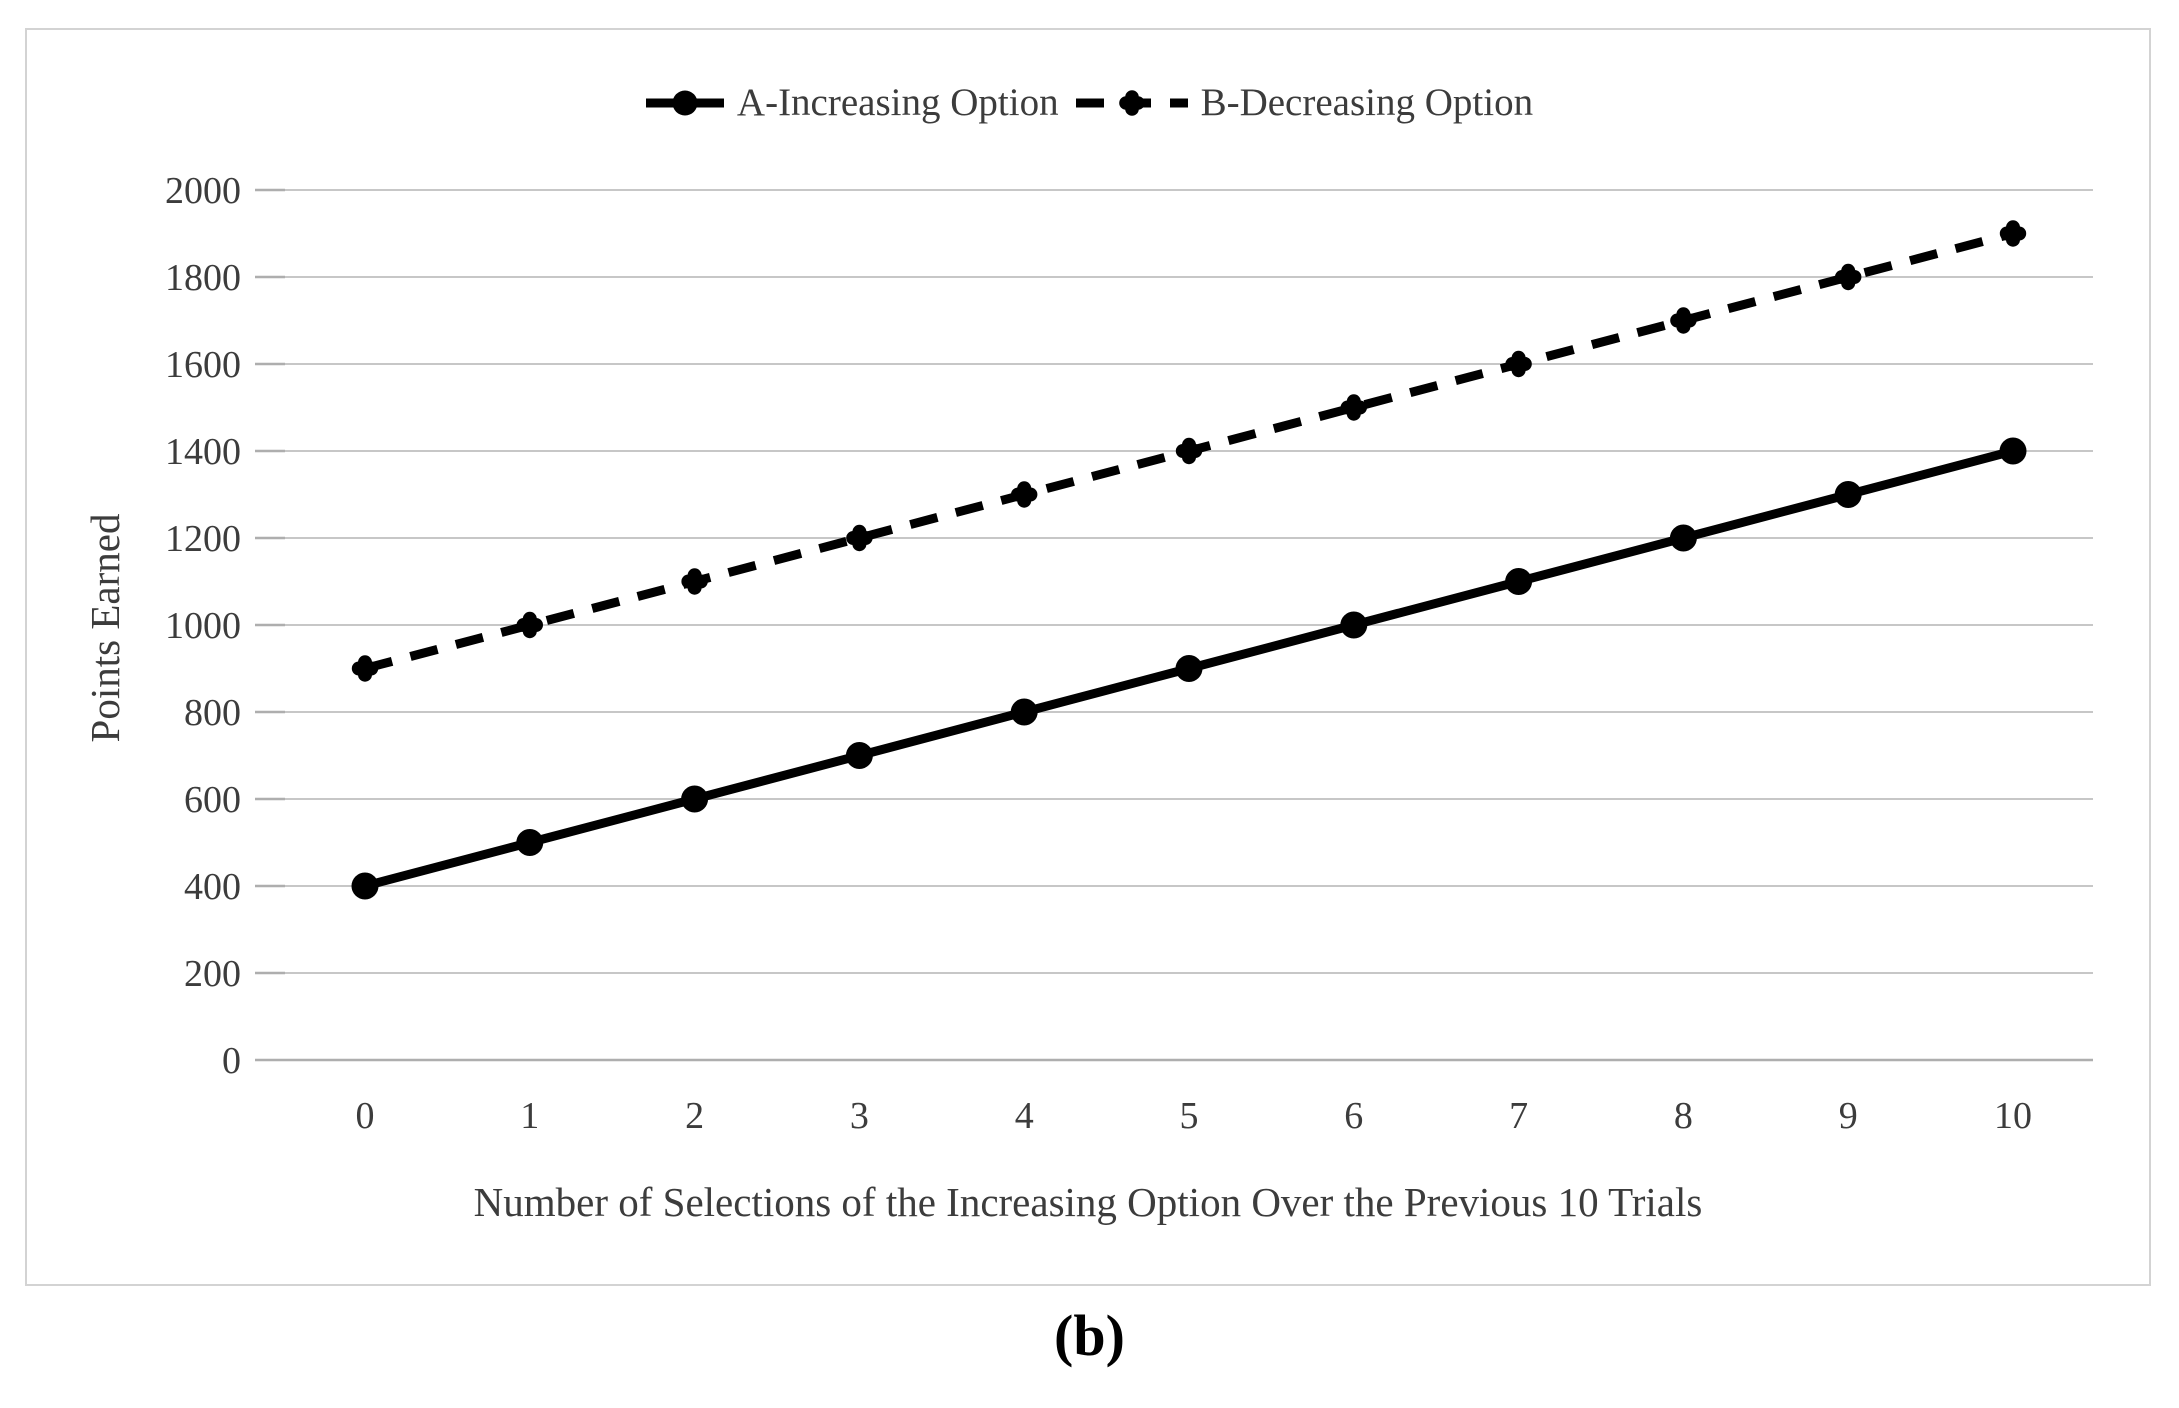 The width and height of the screenshot is (2179, 1408). I want to click on y-tick-label: 600, so click(212, 800).